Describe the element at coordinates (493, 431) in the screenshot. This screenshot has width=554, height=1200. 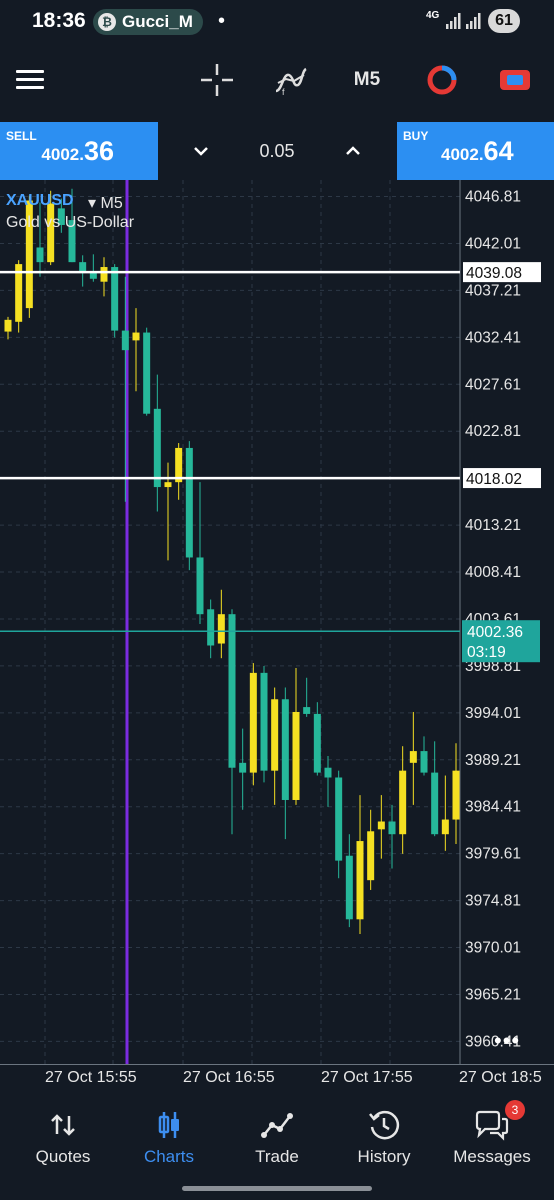
I see `price-scale-label: 4022.81` at that location.